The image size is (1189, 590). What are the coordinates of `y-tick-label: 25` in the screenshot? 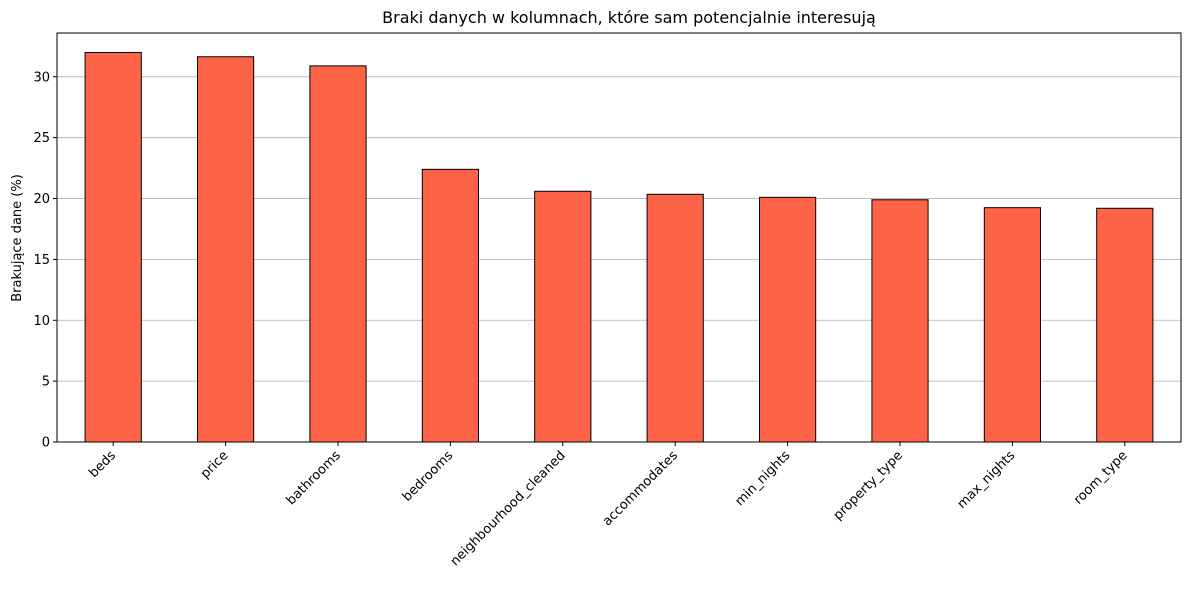 It's located at (41, 138).